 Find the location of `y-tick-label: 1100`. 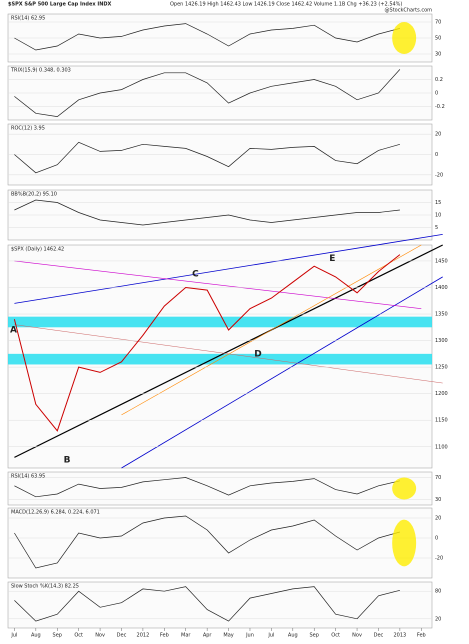

y-tick-label: 1100 is located at coordinates (441, 447).